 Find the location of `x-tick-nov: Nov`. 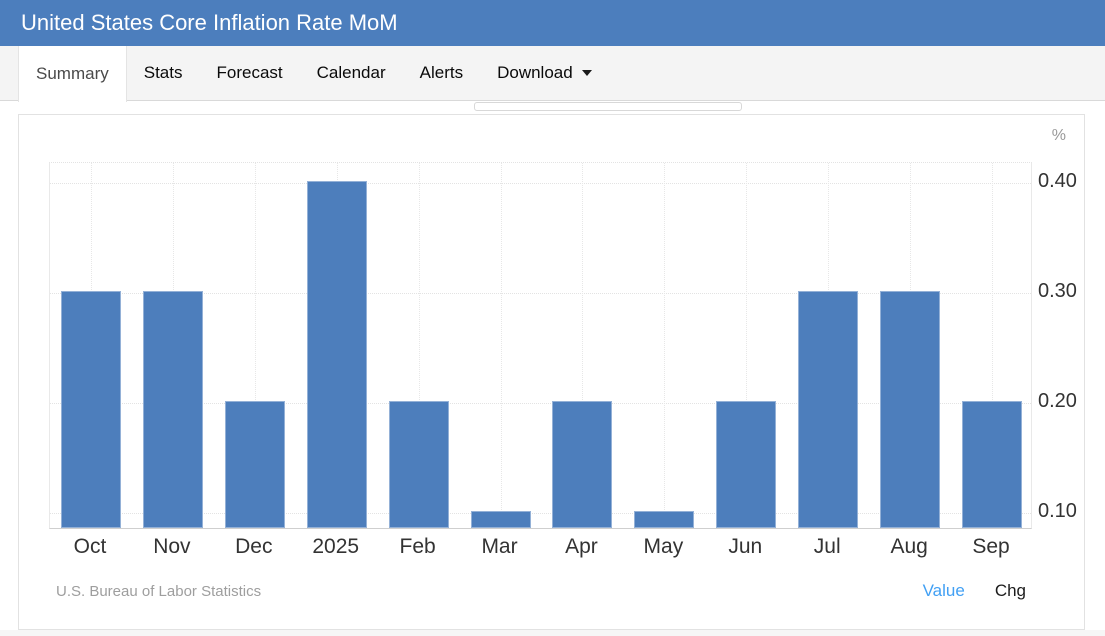

x-tick-nov: Nov is located at coordinates (172, 546).